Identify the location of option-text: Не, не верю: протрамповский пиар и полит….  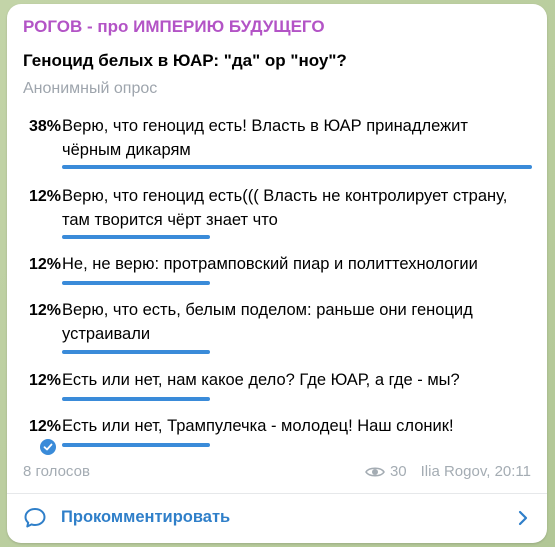
(270, 264).